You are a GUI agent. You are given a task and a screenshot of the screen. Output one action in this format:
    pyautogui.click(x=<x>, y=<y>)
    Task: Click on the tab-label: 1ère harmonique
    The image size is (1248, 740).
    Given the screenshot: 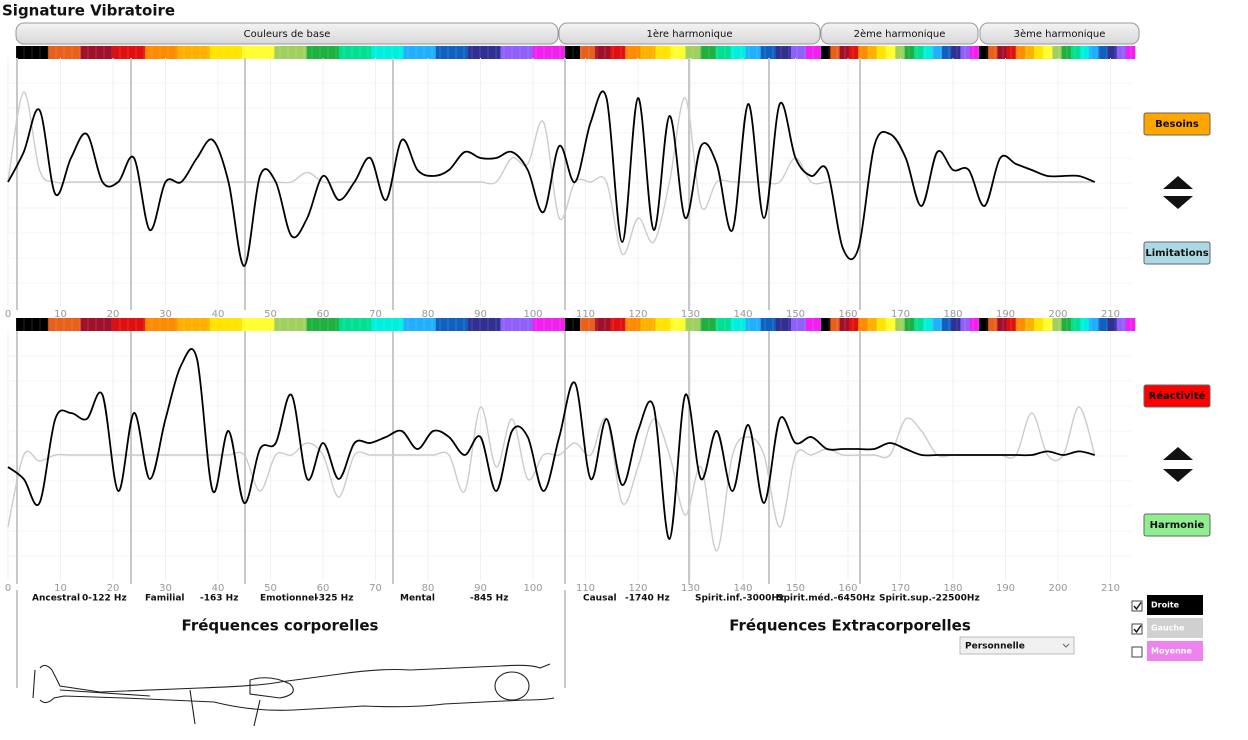 What is the action you would take?
    pyautogui.click(x=690, y=34)
    